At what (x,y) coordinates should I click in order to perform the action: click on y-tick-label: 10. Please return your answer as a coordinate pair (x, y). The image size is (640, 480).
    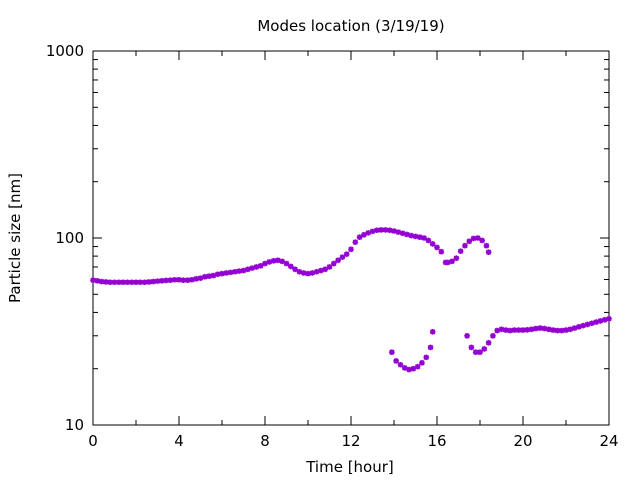
    Looking at the image, I should click on (74, 425).